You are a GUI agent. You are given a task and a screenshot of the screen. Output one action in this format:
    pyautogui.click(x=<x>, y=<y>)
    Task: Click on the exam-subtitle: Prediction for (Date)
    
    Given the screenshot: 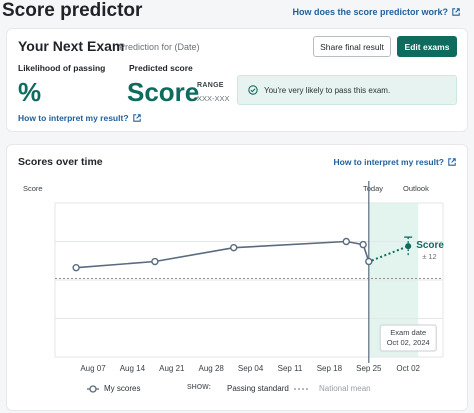 What is the action you would take?
    pyautogui.click(x=159, y=47)
    